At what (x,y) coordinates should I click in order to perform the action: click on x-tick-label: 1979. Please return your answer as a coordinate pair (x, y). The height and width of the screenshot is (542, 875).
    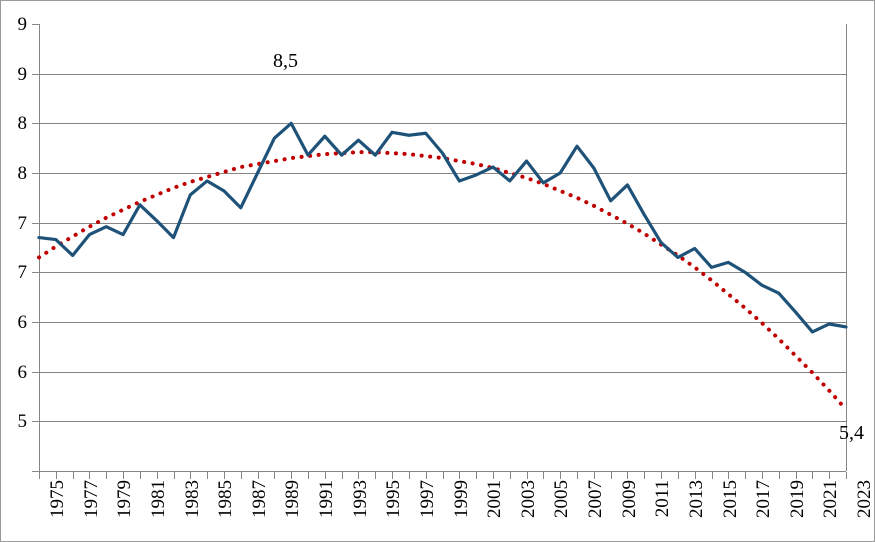
    Looking at the image, I should click on (125, 499).